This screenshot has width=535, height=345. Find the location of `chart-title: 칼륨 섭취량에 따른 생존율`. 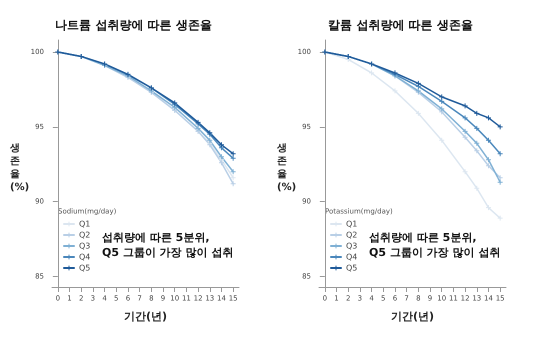

chart-title: 칼륨 섭취량에 따른 생존율 is located at coordinates (400, 25).